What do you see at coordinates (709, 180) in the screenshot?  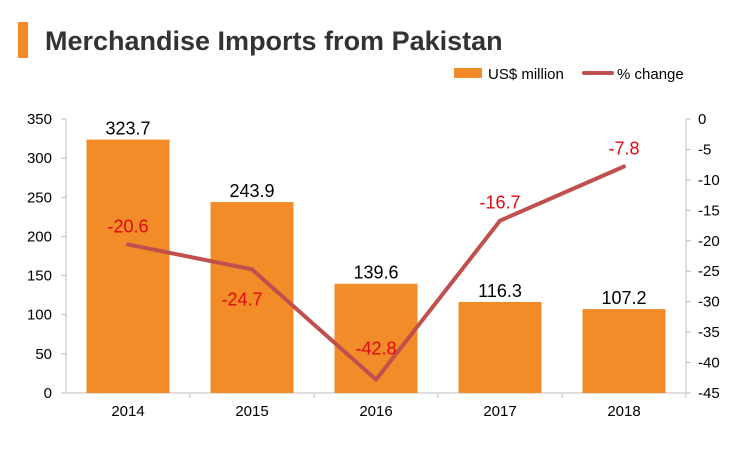 I see `y-right-tick-label: -10` at bounding box center [709, 180].